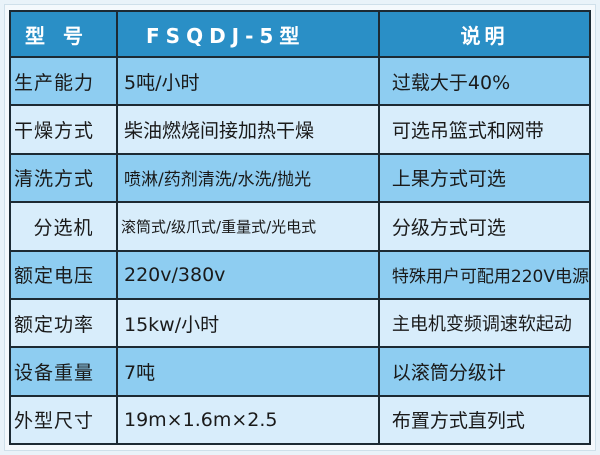  I want to click on table-row: 外型尺寸 19m×1.6m×2.5 布置方式直列式, so click(300, 420).